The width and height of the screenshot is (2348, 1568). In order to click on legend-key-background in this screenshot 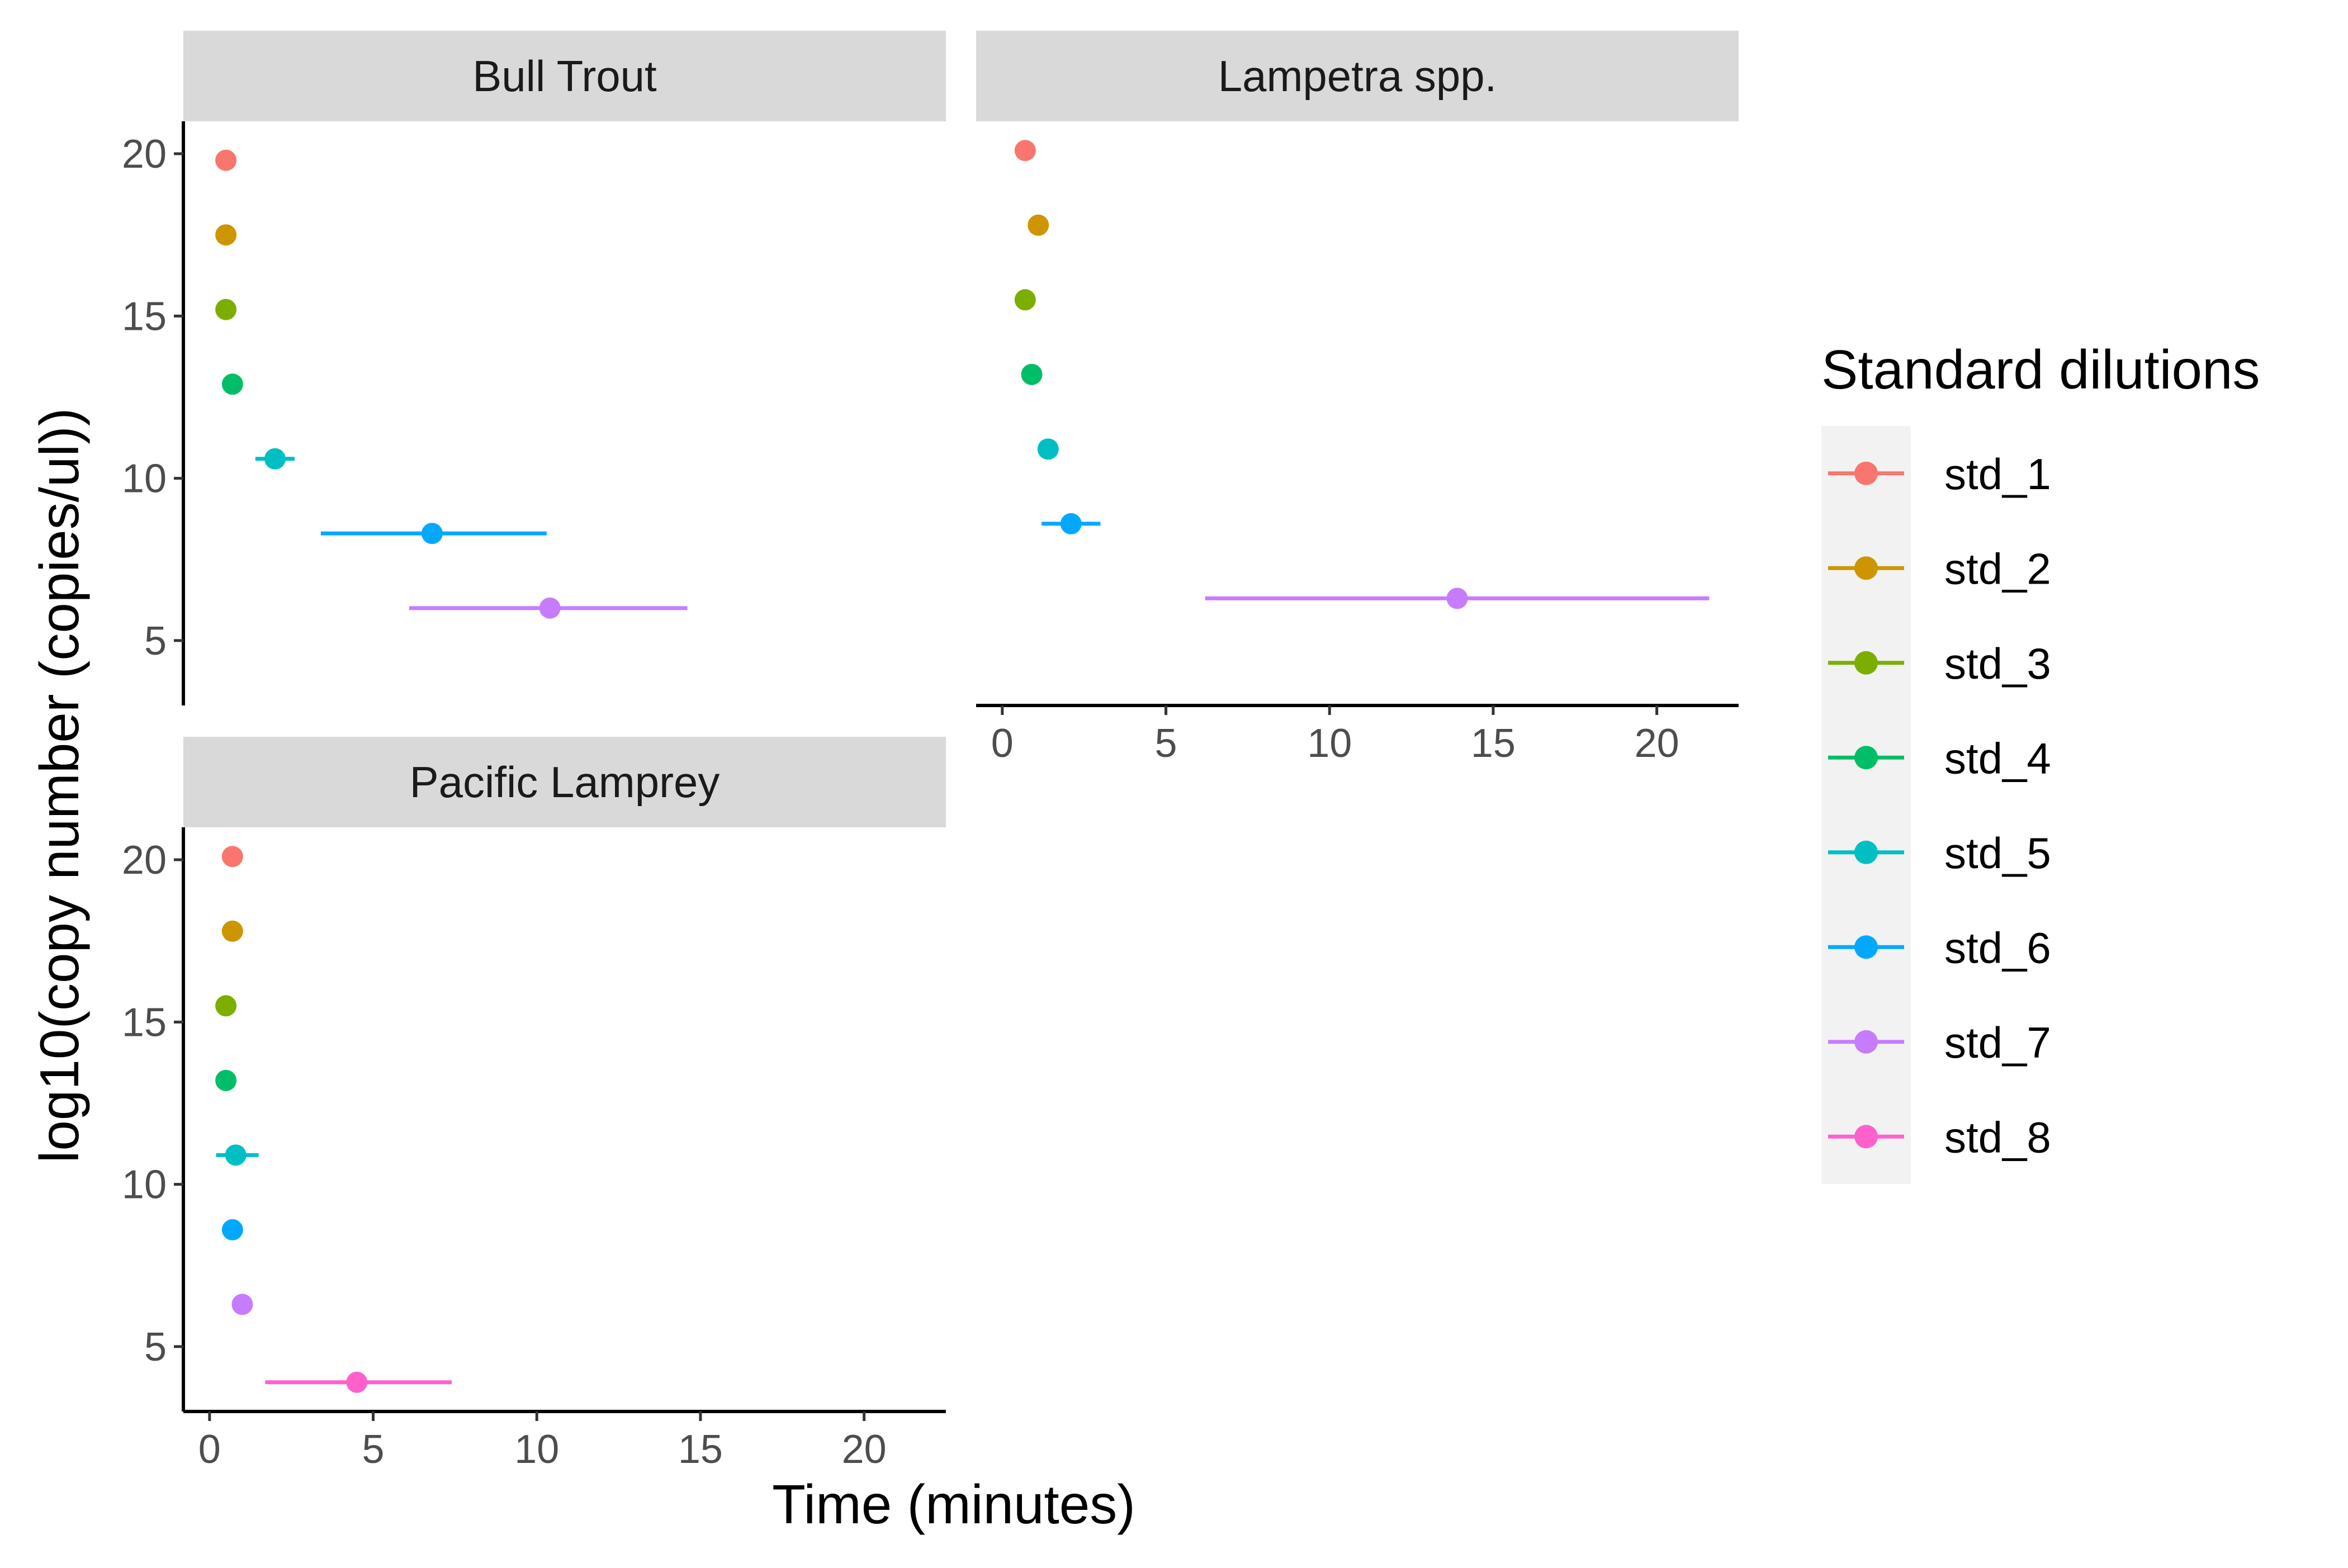, I will do `click(1866, 805)`.